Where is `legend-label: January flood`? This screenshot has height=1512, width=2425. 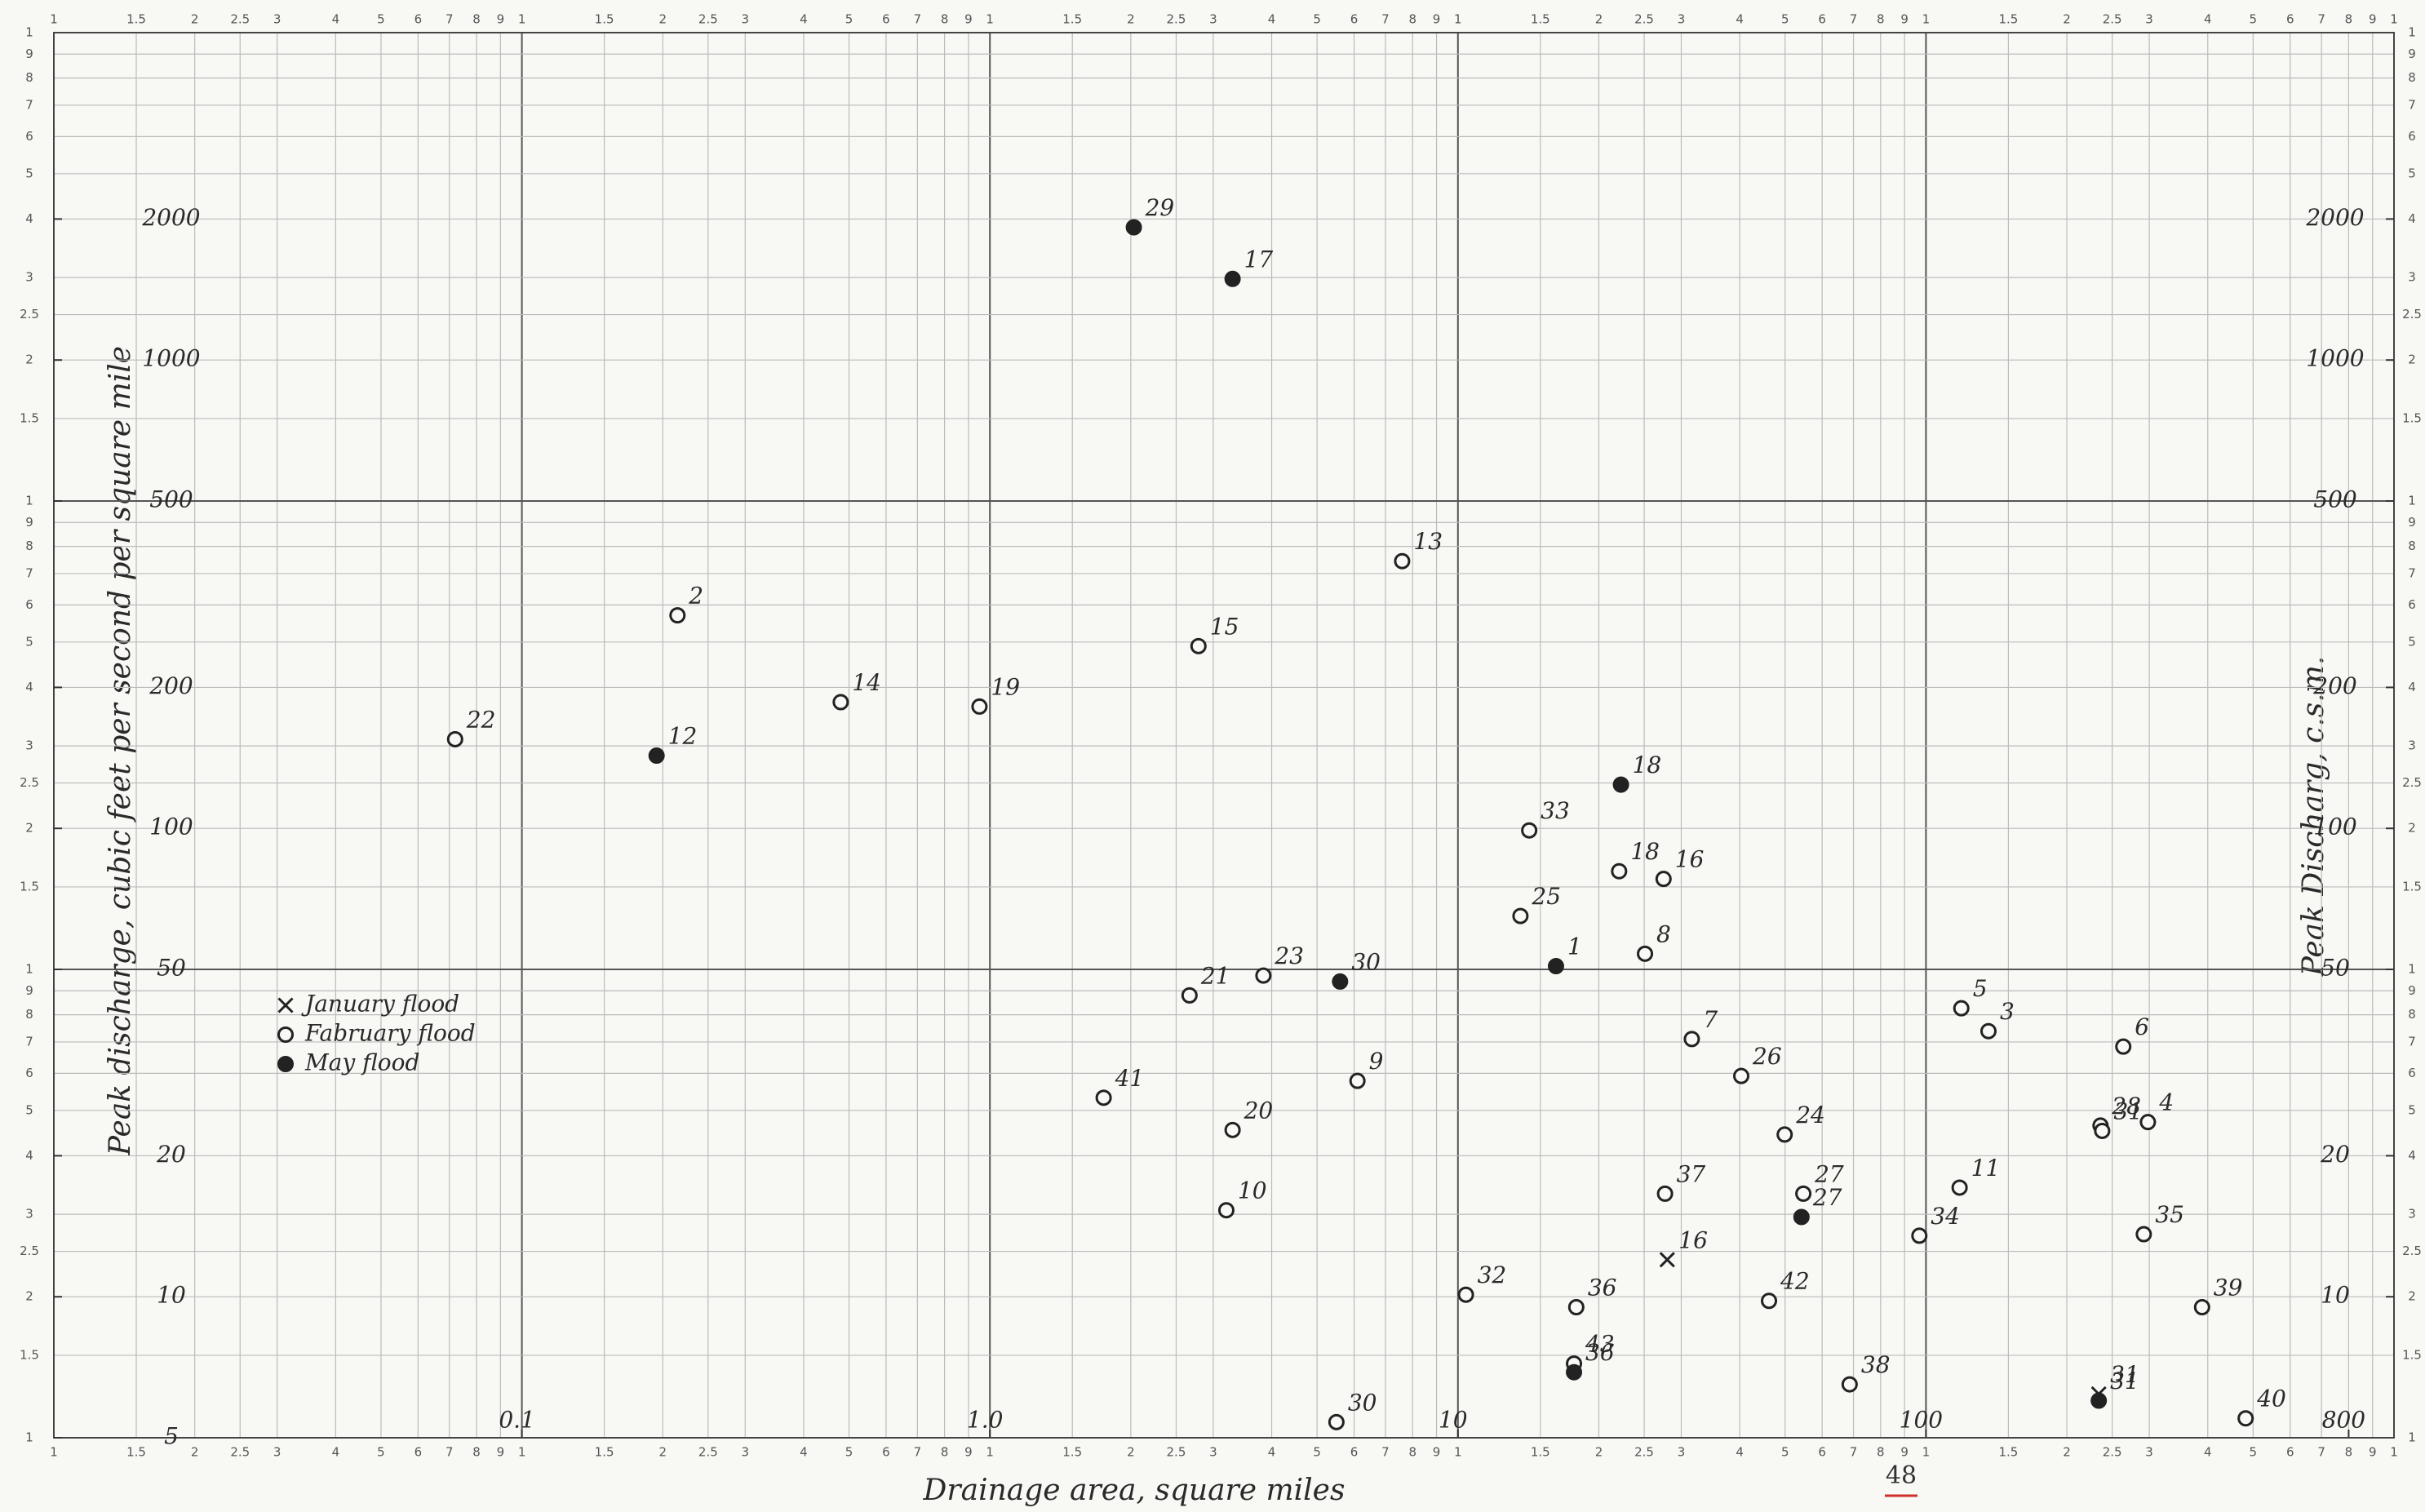
legend-label: January flood is located at coordinates (380, 1005).